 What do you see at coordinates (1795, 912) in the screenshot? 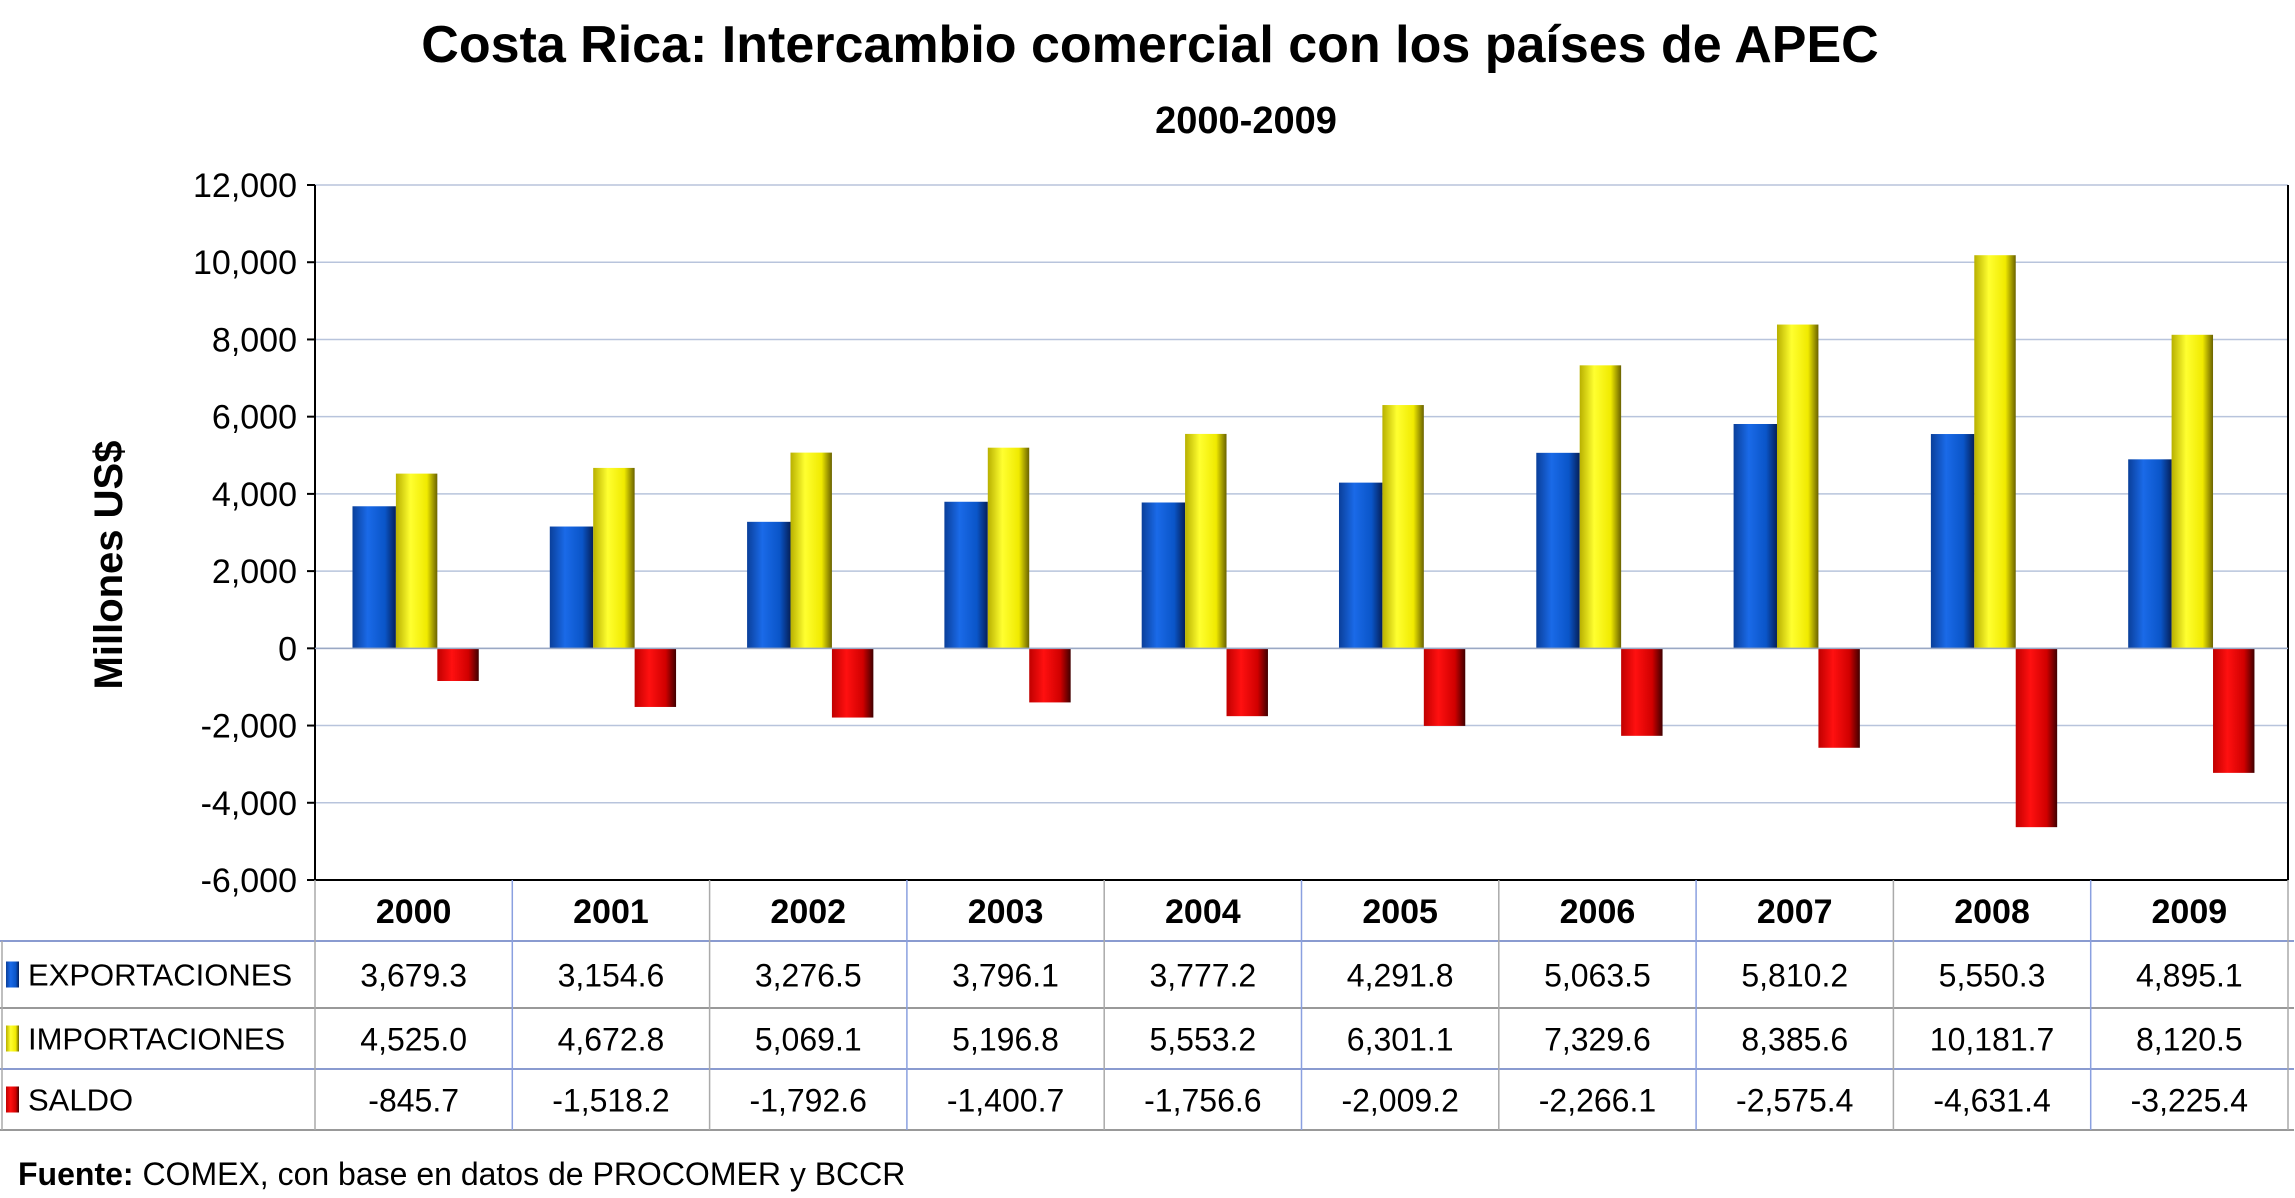
I see `x-tick-label: 2007` at bounding box center [1795, 912].